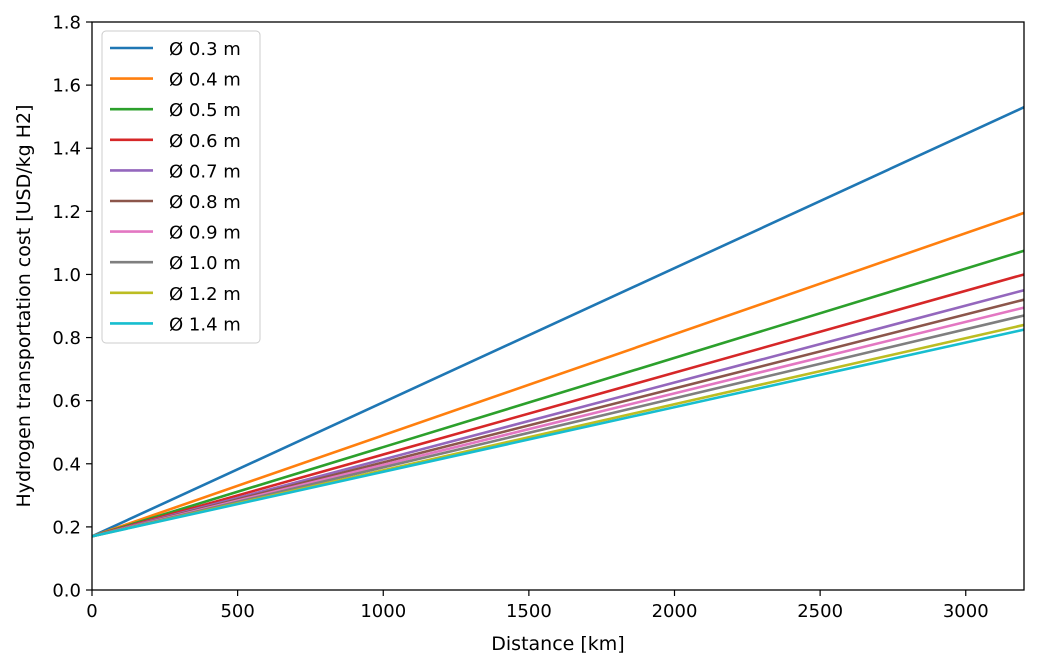 The height and width of the screenshot is (668, 1039). I want to click on y-tick-label: 0.4, so click(66, 464).